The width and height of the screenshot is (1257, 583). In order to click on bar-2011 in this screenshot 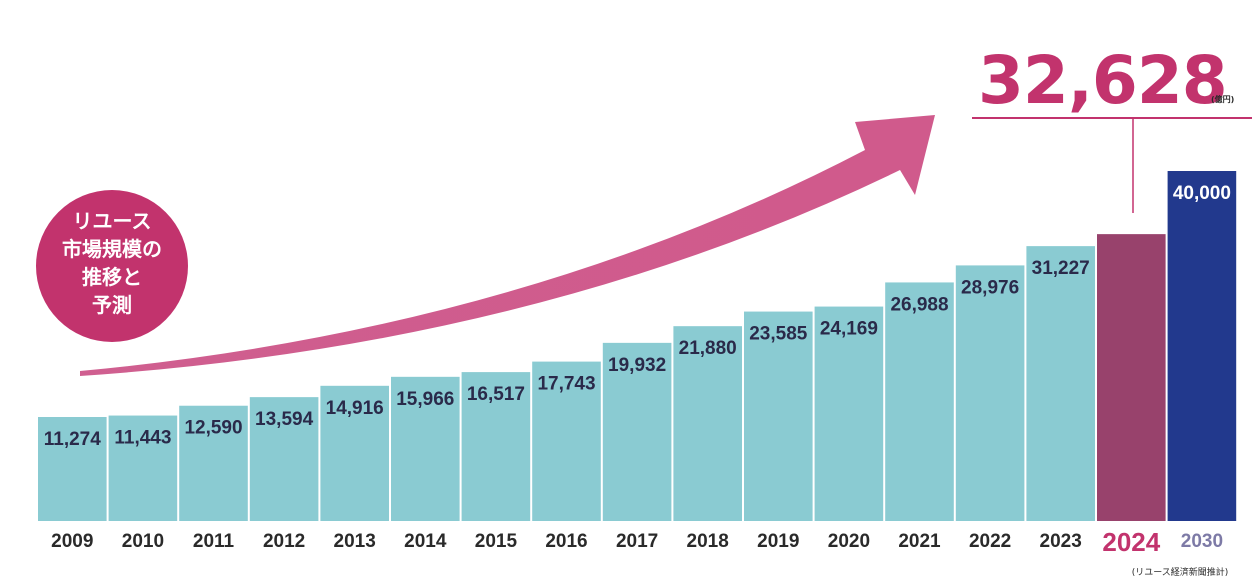, I will do `click(213, 463)`.